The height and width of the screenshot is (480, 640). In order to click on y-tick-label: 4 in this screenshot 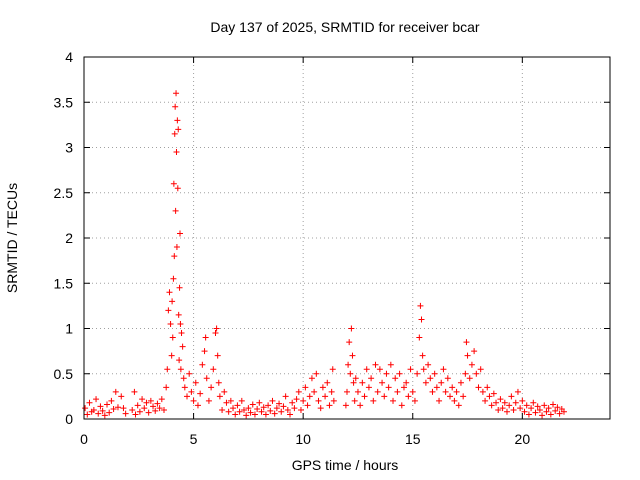, I will do `click(69, 57)`.